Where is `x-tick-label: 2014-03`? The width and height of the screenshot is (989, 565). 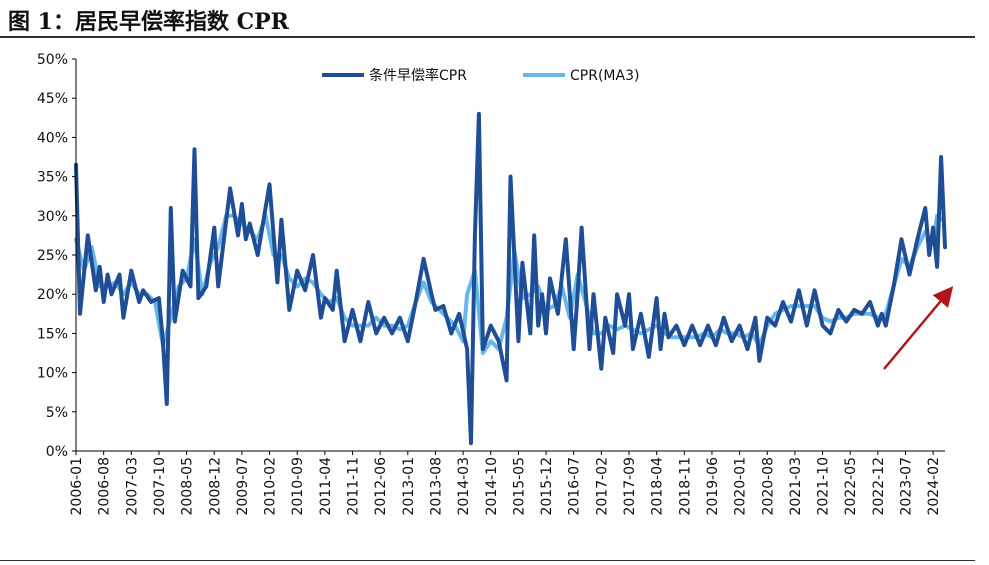
x-tick-label: 2014-03 is located at coordinates (464, 486).